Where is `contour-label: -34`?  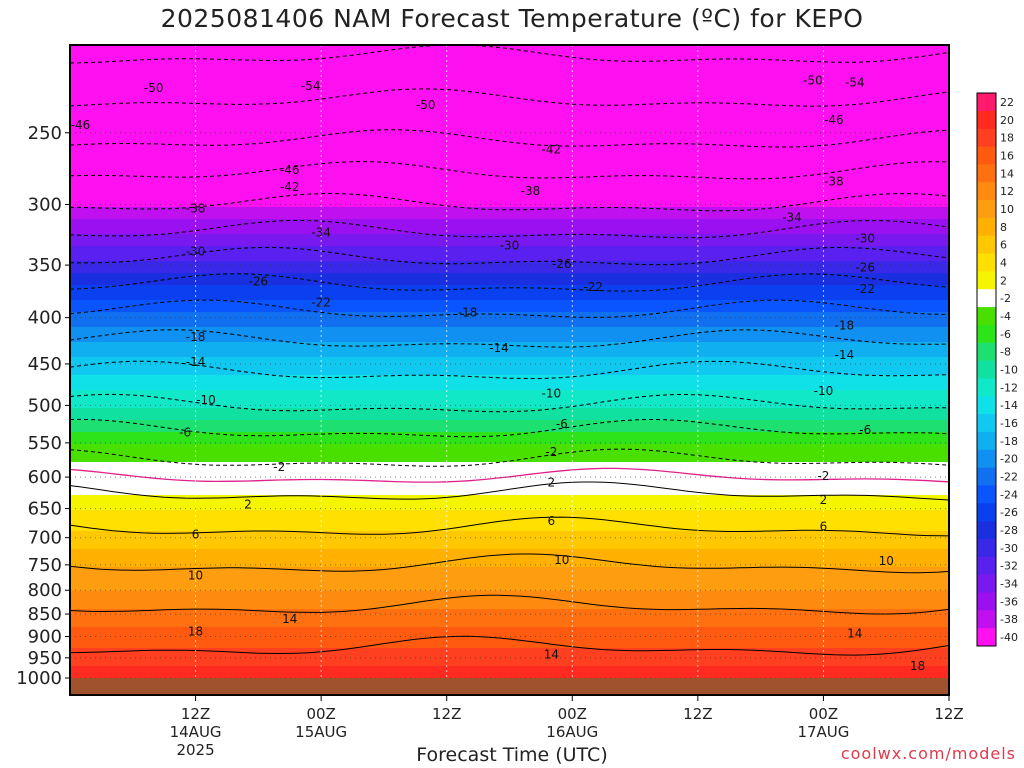 contour-label: -34 is located at coordinates (321, 232).